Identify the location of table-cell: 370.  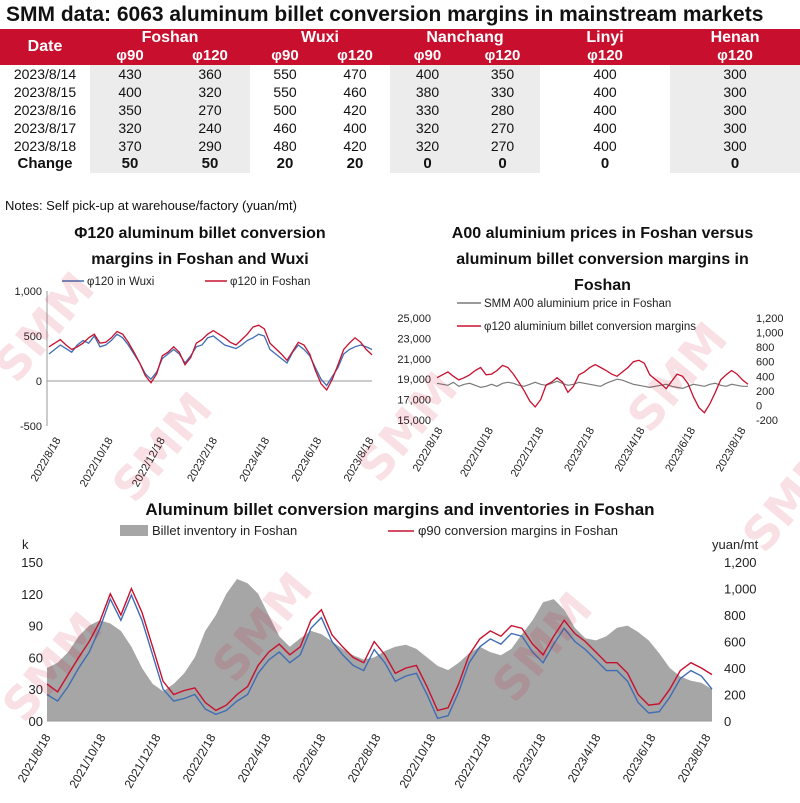
(130, 146).